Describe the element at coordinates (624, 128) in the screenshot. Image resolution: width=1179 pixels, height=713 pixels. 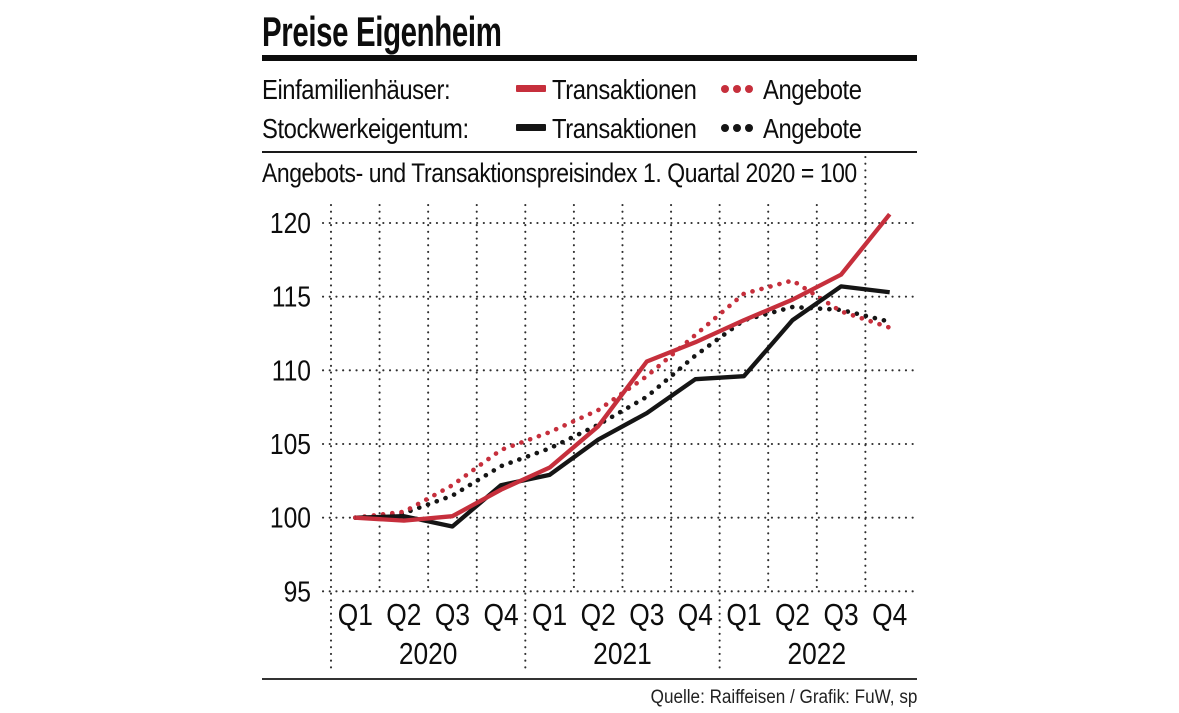
I see `legend-row2-transactions-label: Transaktionen` at that location.